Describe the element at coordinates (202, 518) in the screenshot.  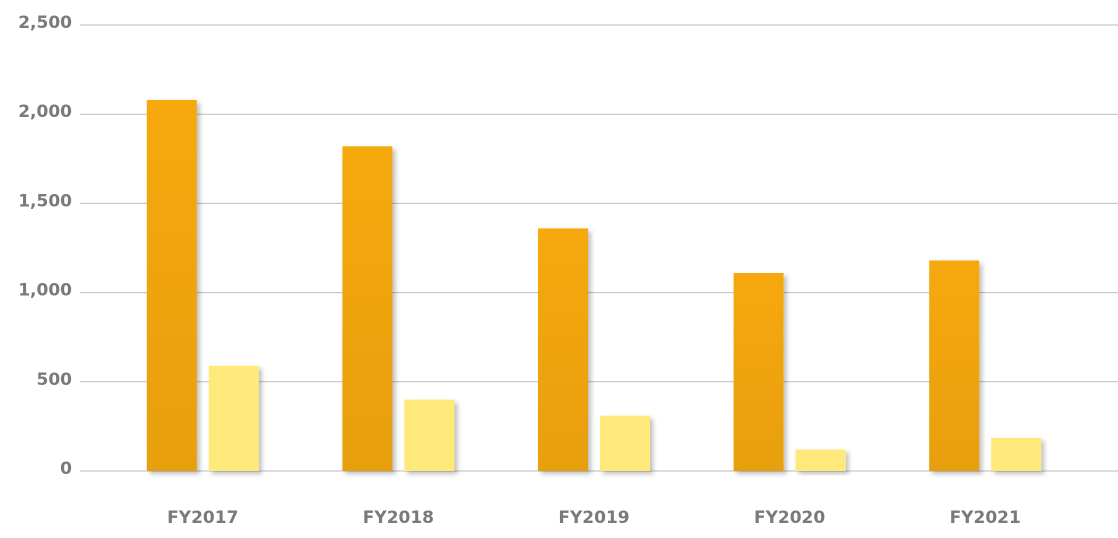
I see `x-tick-label: FY2017` at that location.